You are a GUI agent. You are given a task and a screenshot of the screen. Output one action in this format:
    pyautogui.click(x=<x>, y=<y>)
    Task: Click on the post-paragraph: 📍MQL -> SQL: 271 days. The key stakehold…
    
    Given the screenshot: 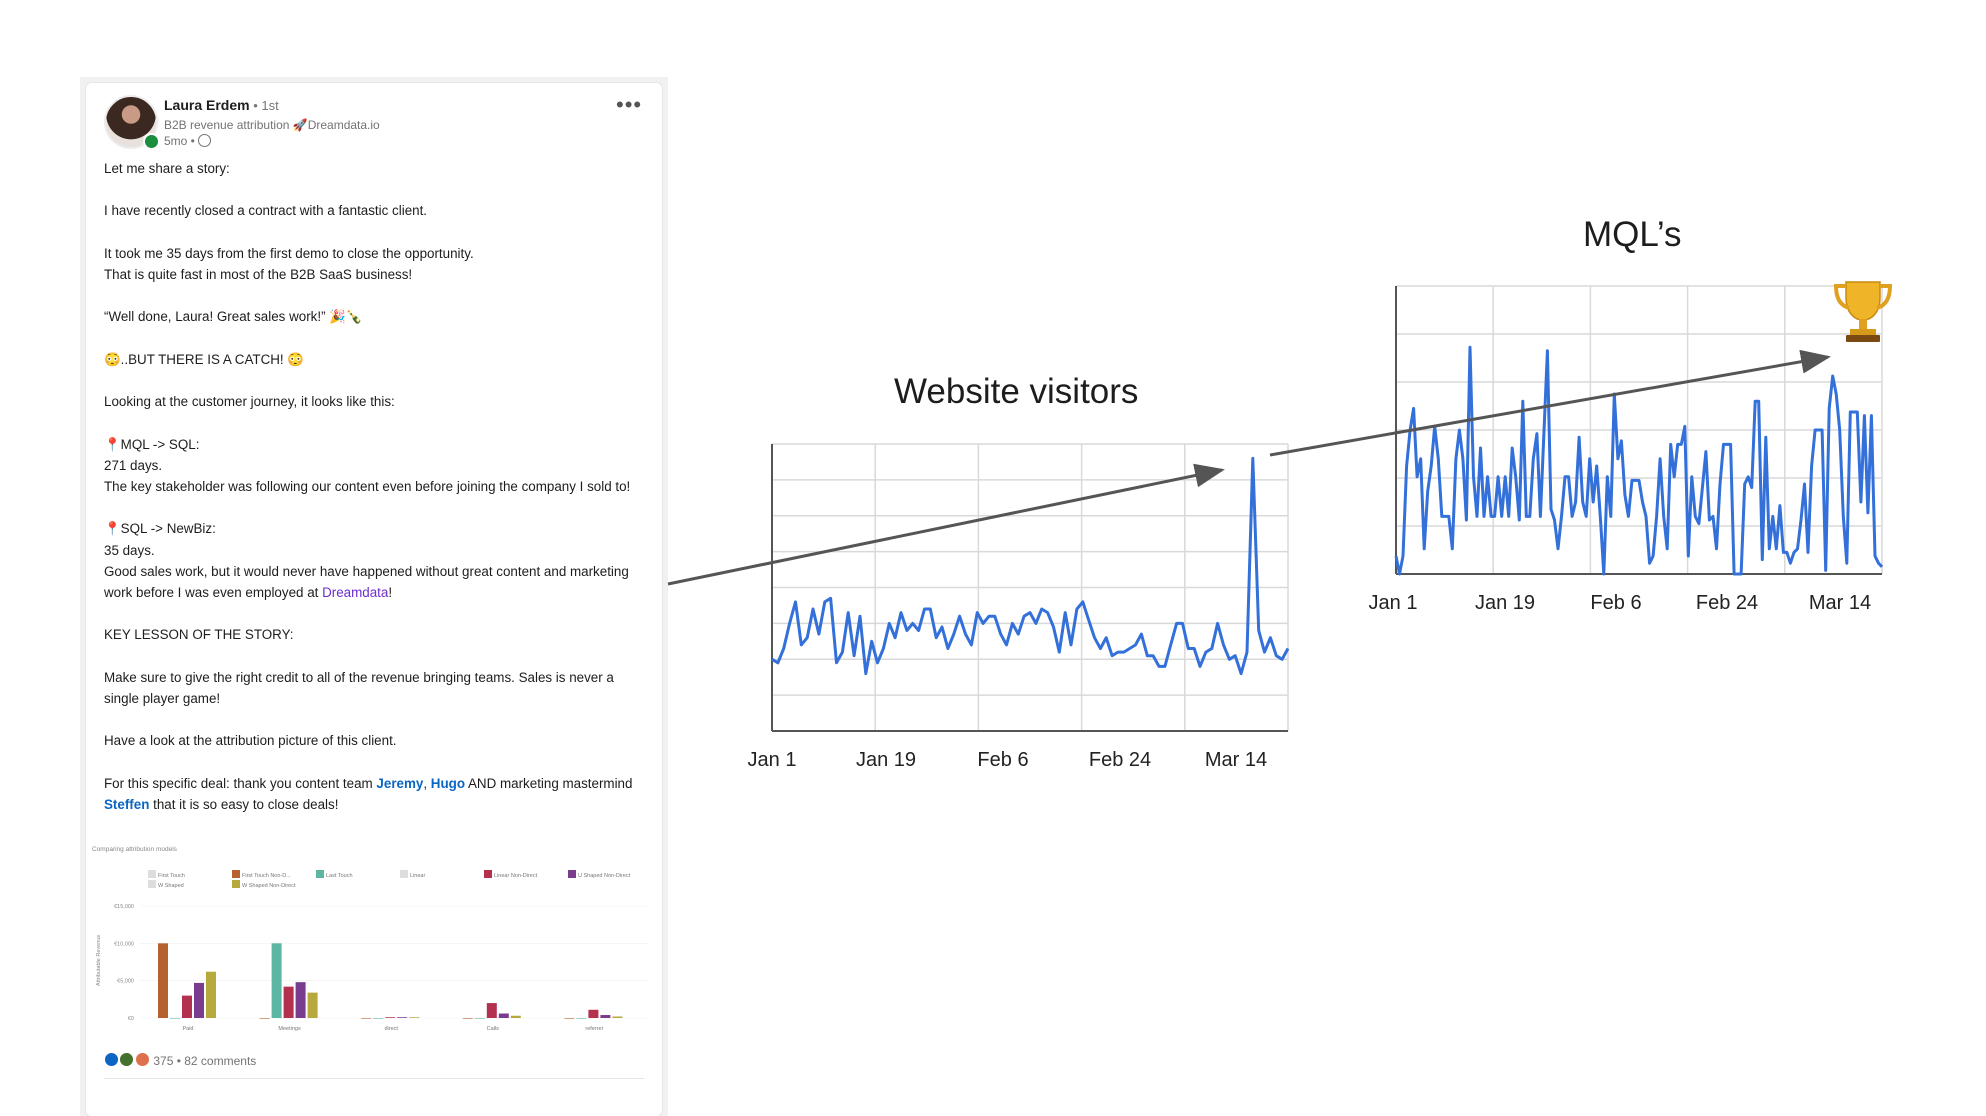 What is the action you would take?
    pyautogui.click(x=376, y=466)
    